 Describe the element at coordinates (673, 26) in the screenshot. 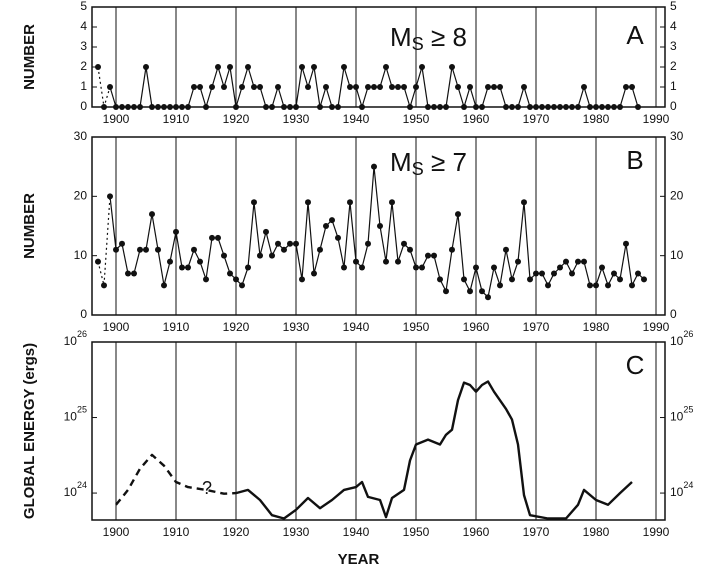

I see `y-tick-label: 4` at that location.